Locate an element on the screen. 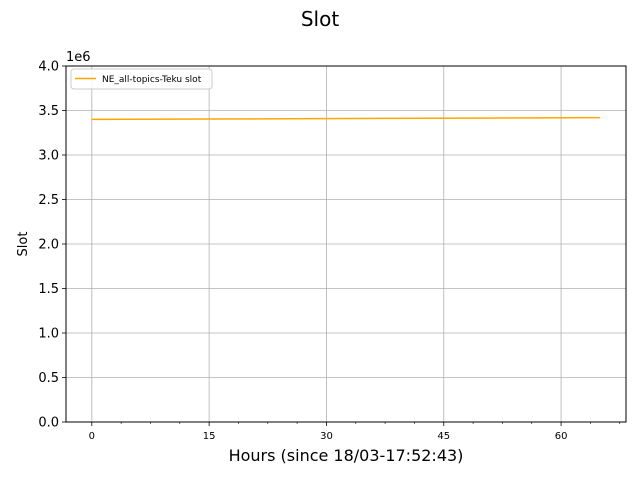  x-tick-label: 60 is located at coordinates (561, 436).